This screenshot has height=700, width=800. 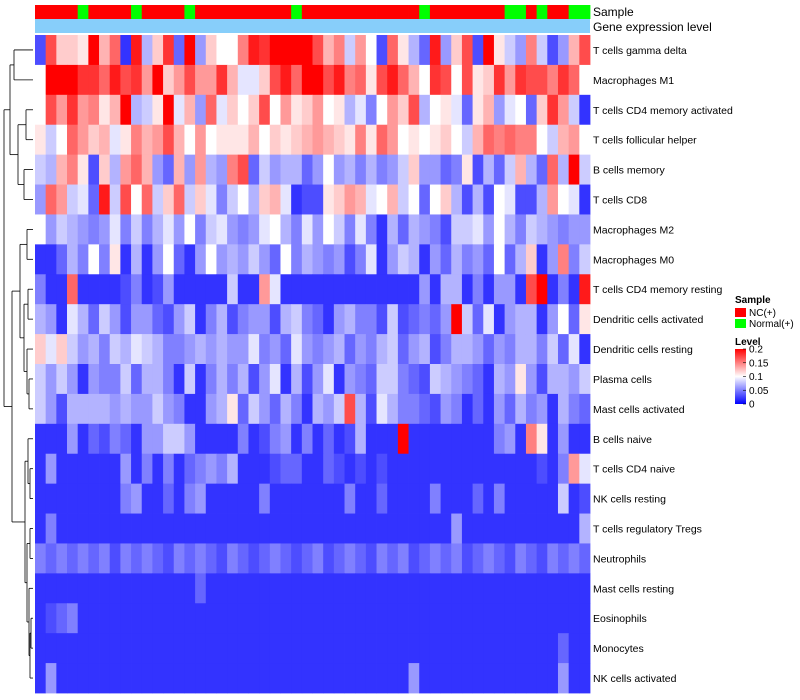 I want to click on legend-nc-label: NC(+), so click(x=762, y=313).